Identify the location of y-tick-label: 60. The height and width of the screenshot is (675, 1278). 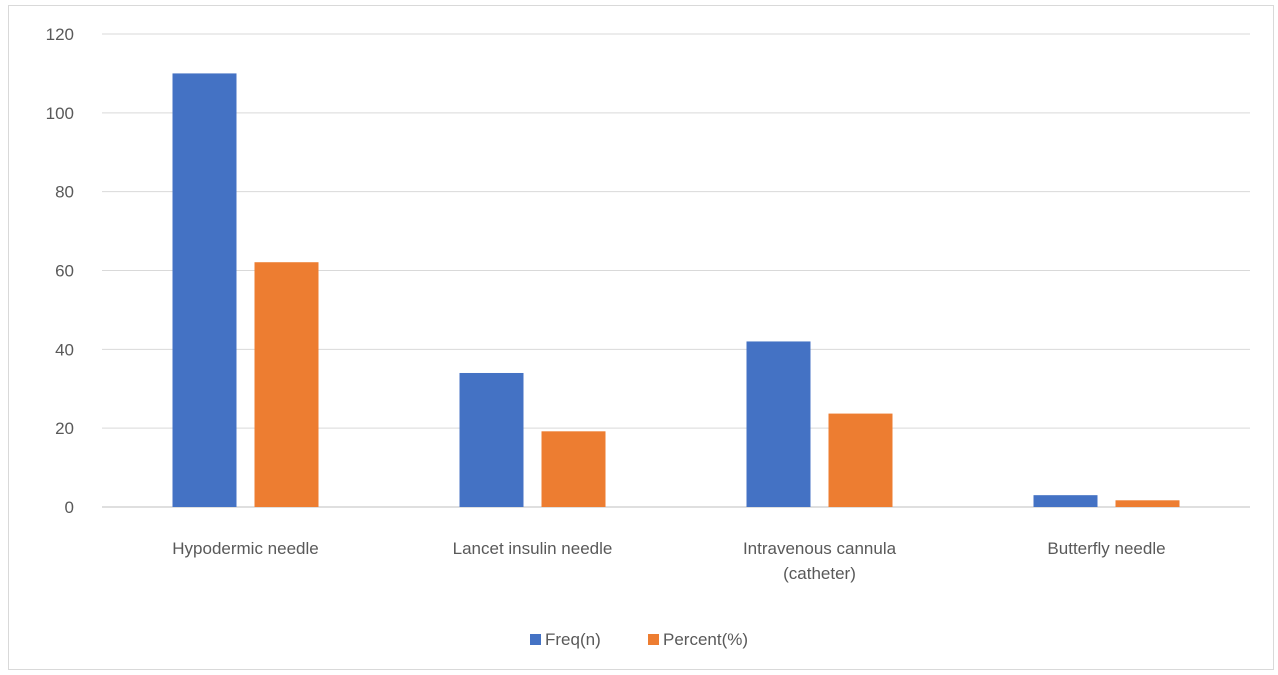
(64, 271).